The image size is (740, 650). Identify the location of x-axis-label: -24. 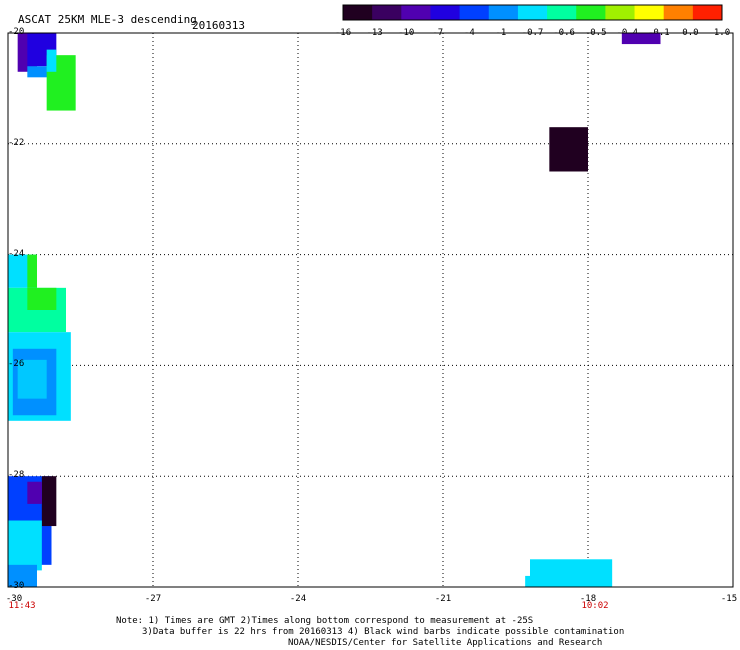
(298, 599).